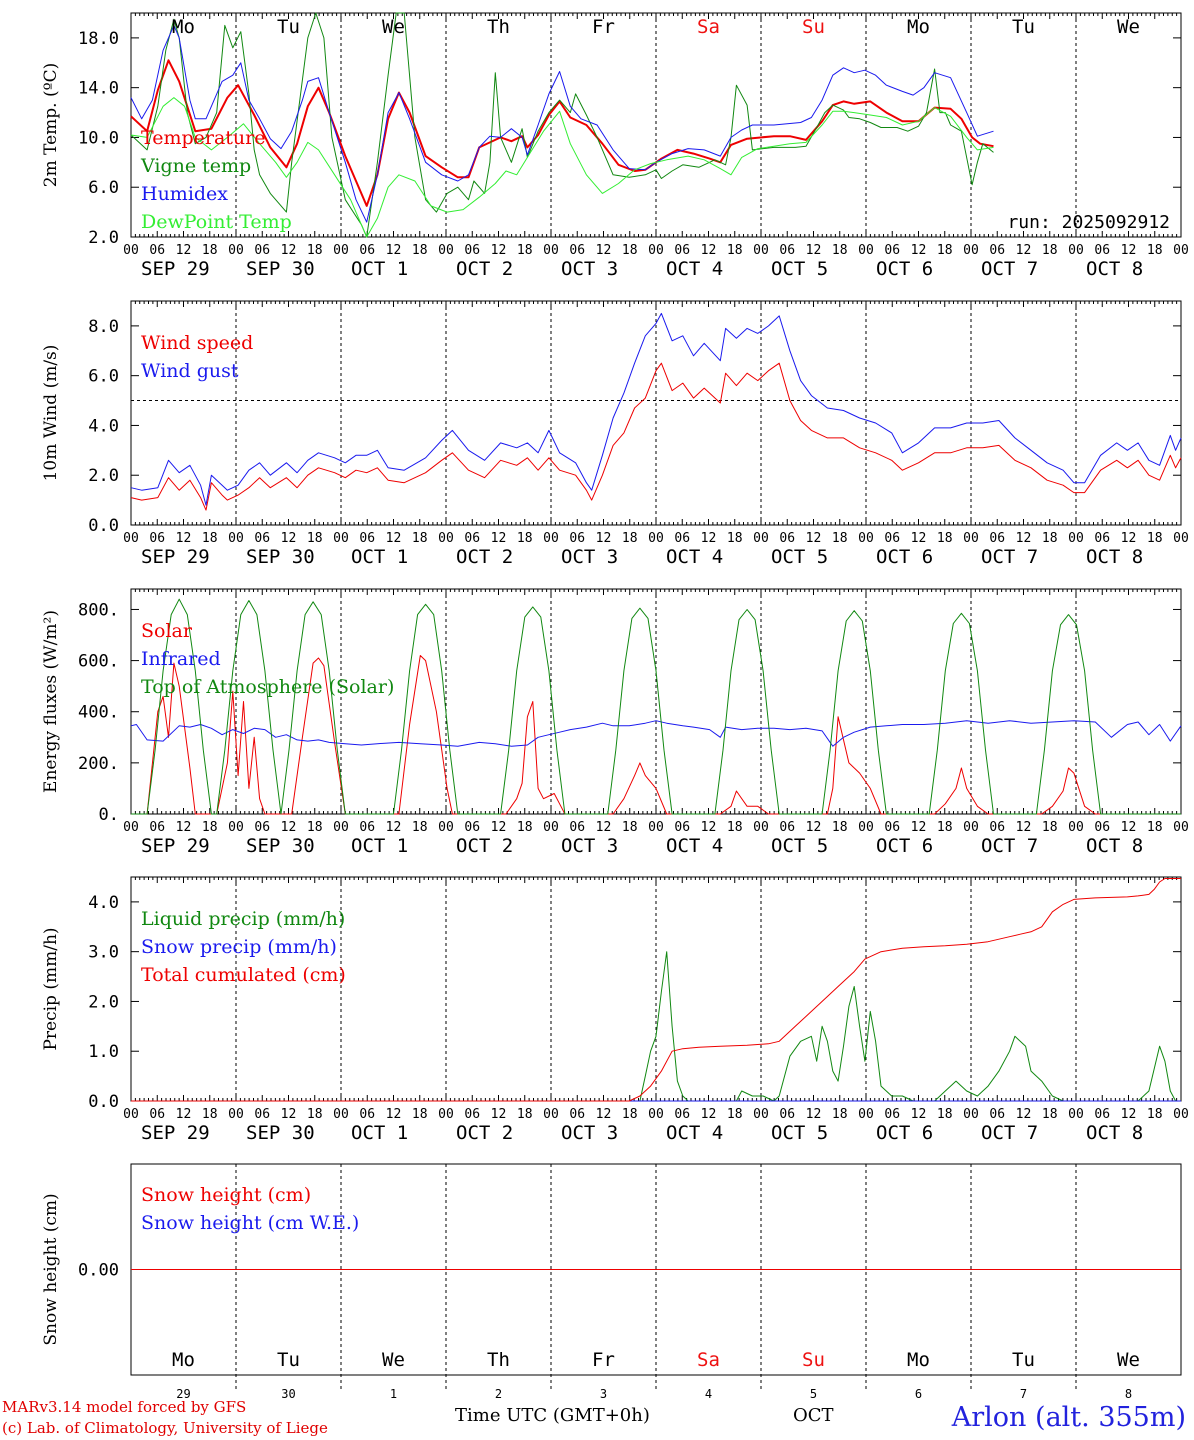  What do you see at coordinates (813, 1415) in the screenshot?
I see `month-label: OCT` at bounding box center [813, 1415].